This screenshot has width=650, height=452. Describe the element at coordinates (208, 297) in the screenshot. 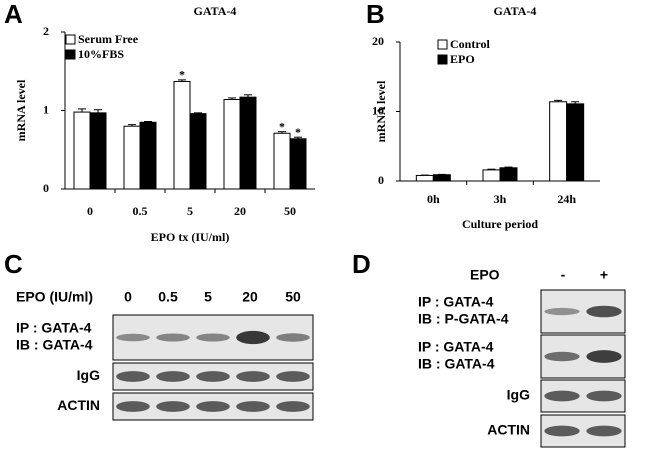

I see `lane-label: 5` at that location.